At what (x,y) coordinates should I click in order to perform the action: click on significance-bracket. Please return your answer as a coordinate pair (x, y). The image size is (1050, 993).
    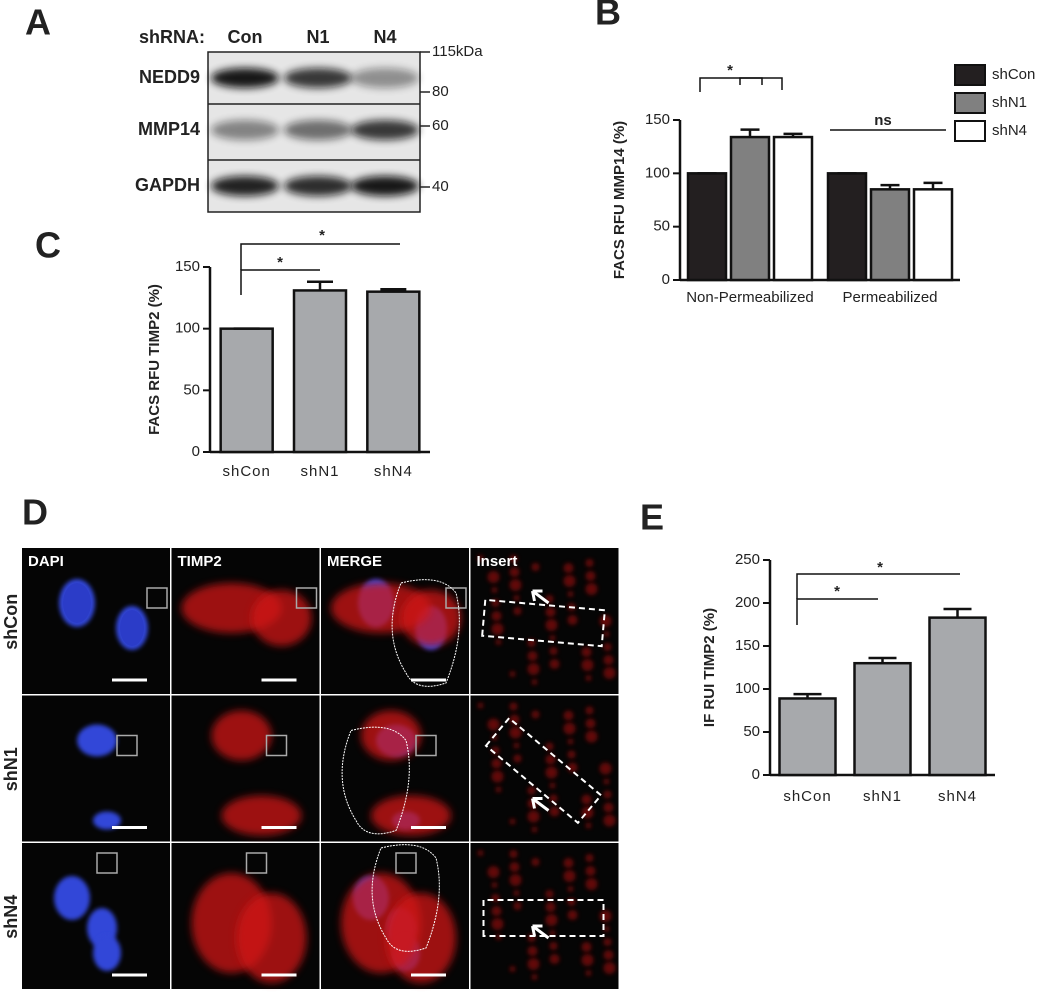
    Looking at the image, I should click on (761, 83).